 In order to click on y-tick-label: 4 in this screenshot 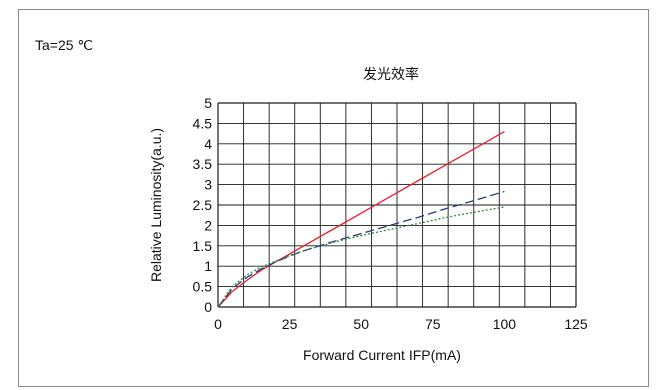, I will do `click(208, 144)`.